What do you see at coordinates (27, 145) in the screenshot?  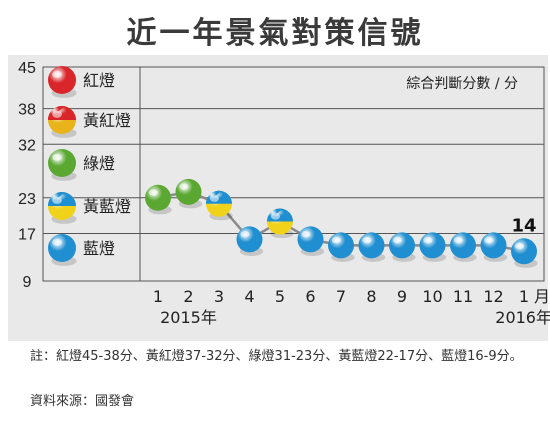 I see `y-tick-label: 32` at bounding box center [27, 145].